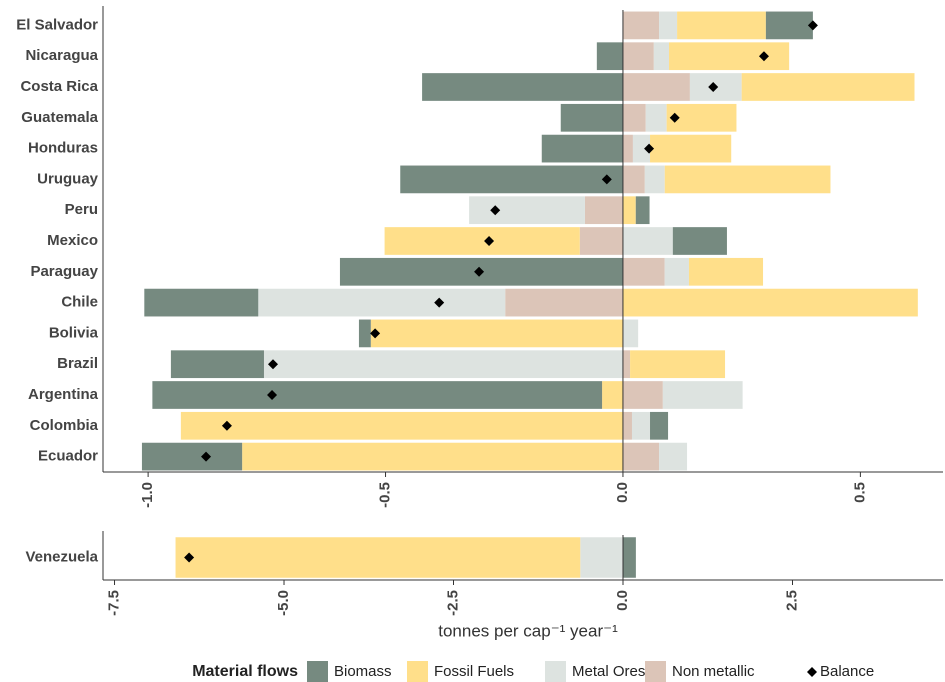  What do you see at coordinates (59, 86) in the screenshot?
I see `category-label: Costa Rica` at bounding box center [59, 86].